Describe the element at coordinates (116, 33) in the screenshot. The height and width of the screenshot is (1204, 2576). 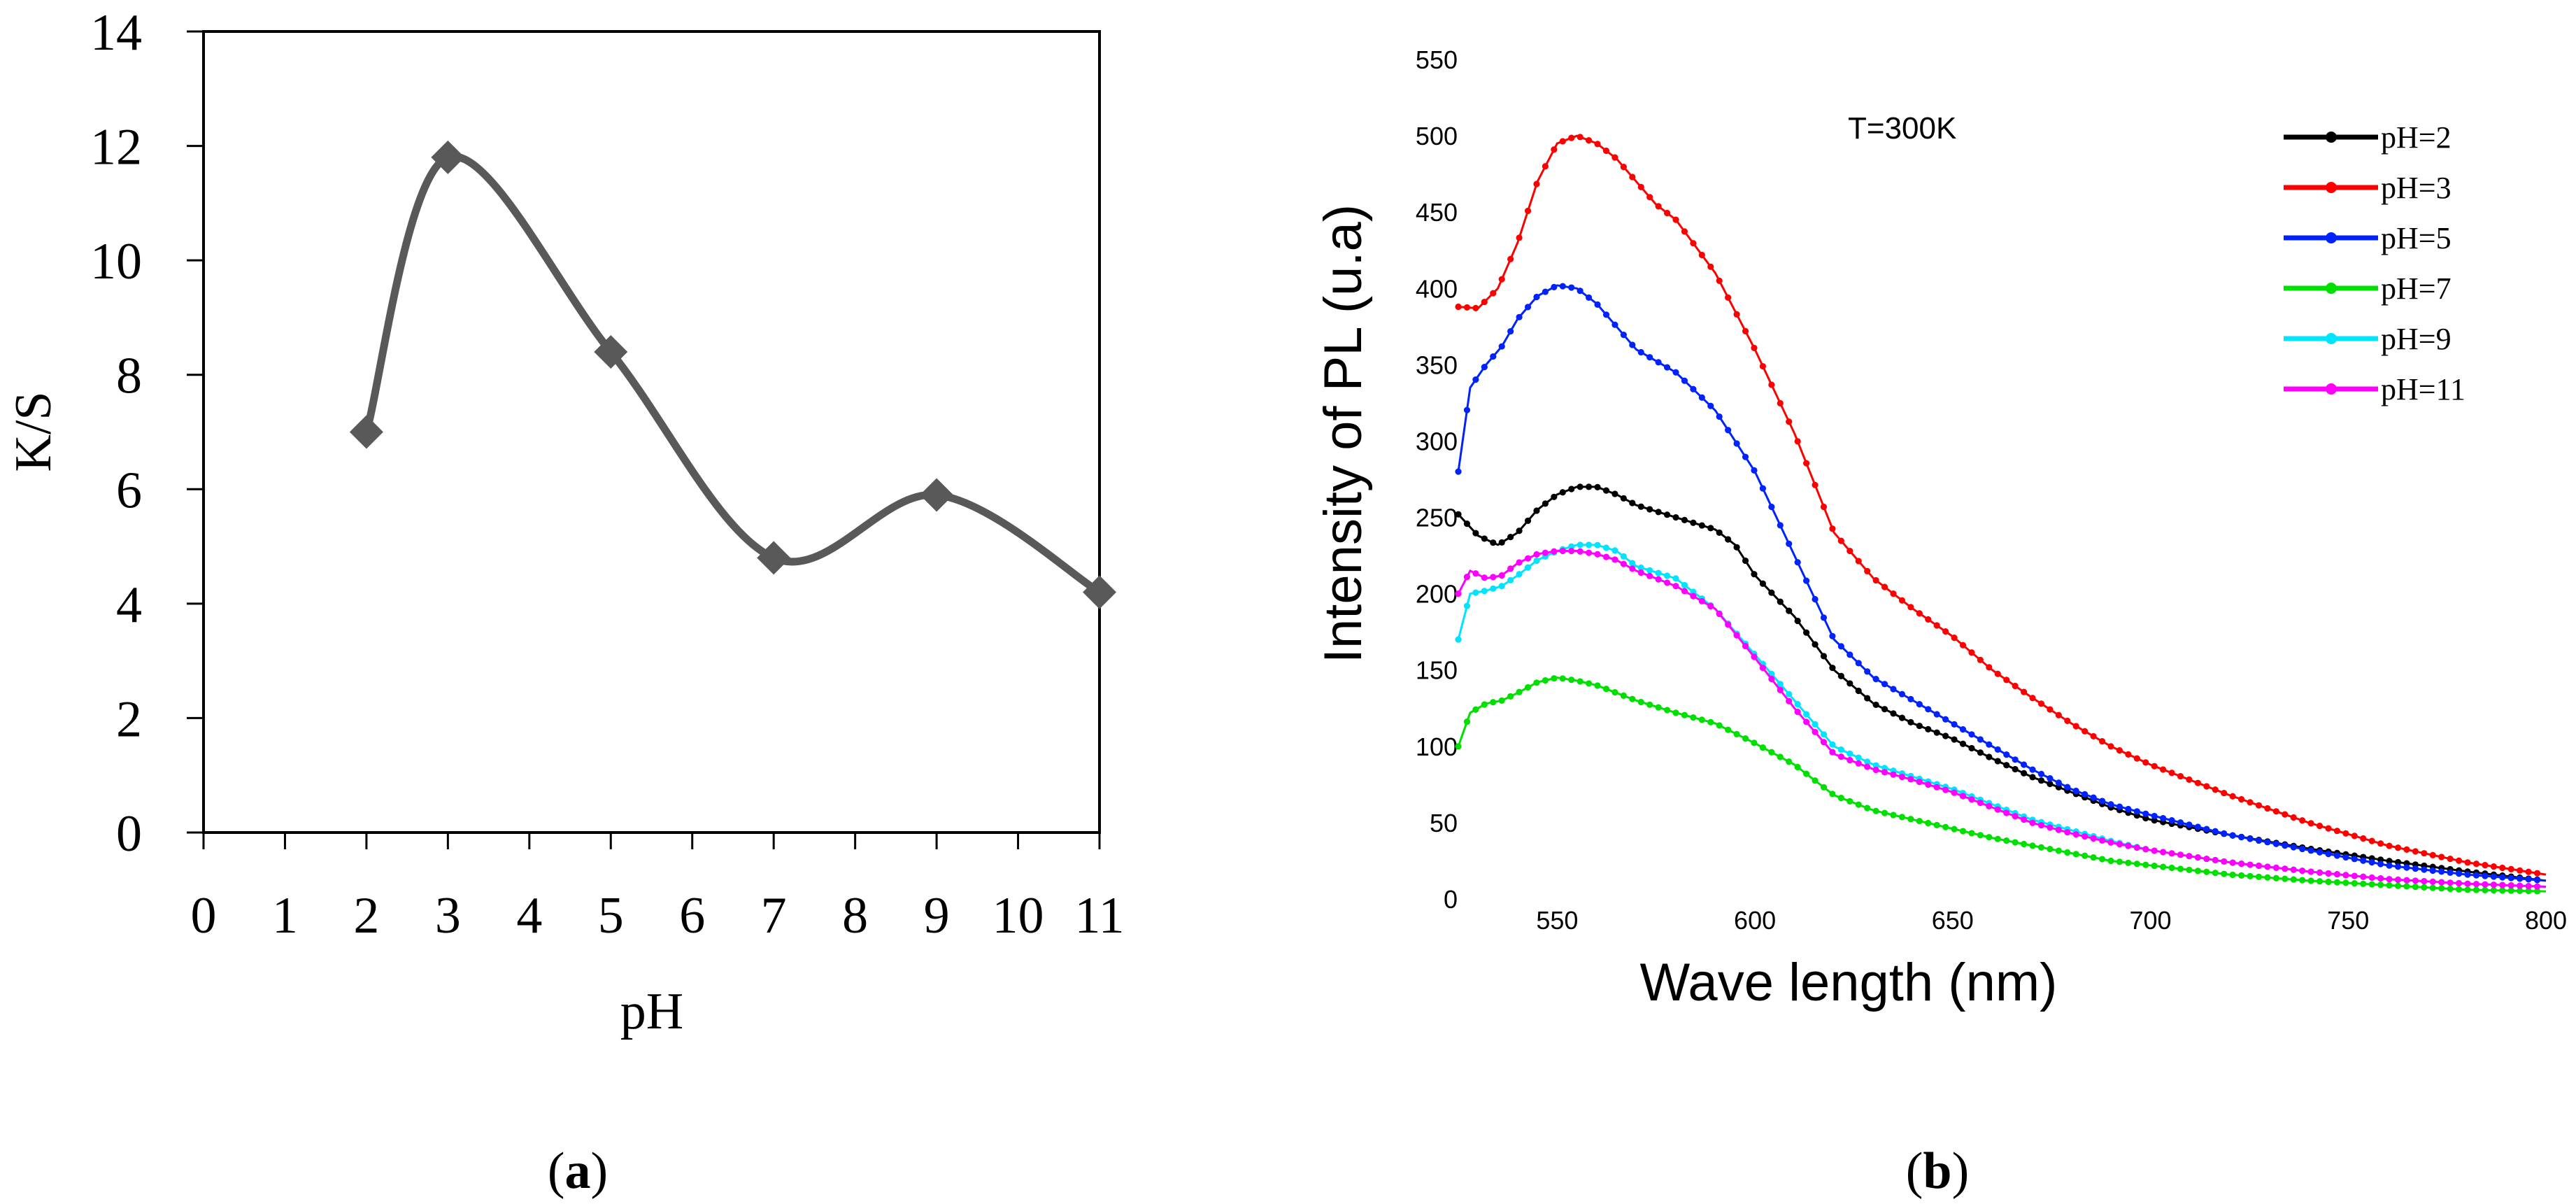
I see `chart-a-y-tick-label: 14` at that location.